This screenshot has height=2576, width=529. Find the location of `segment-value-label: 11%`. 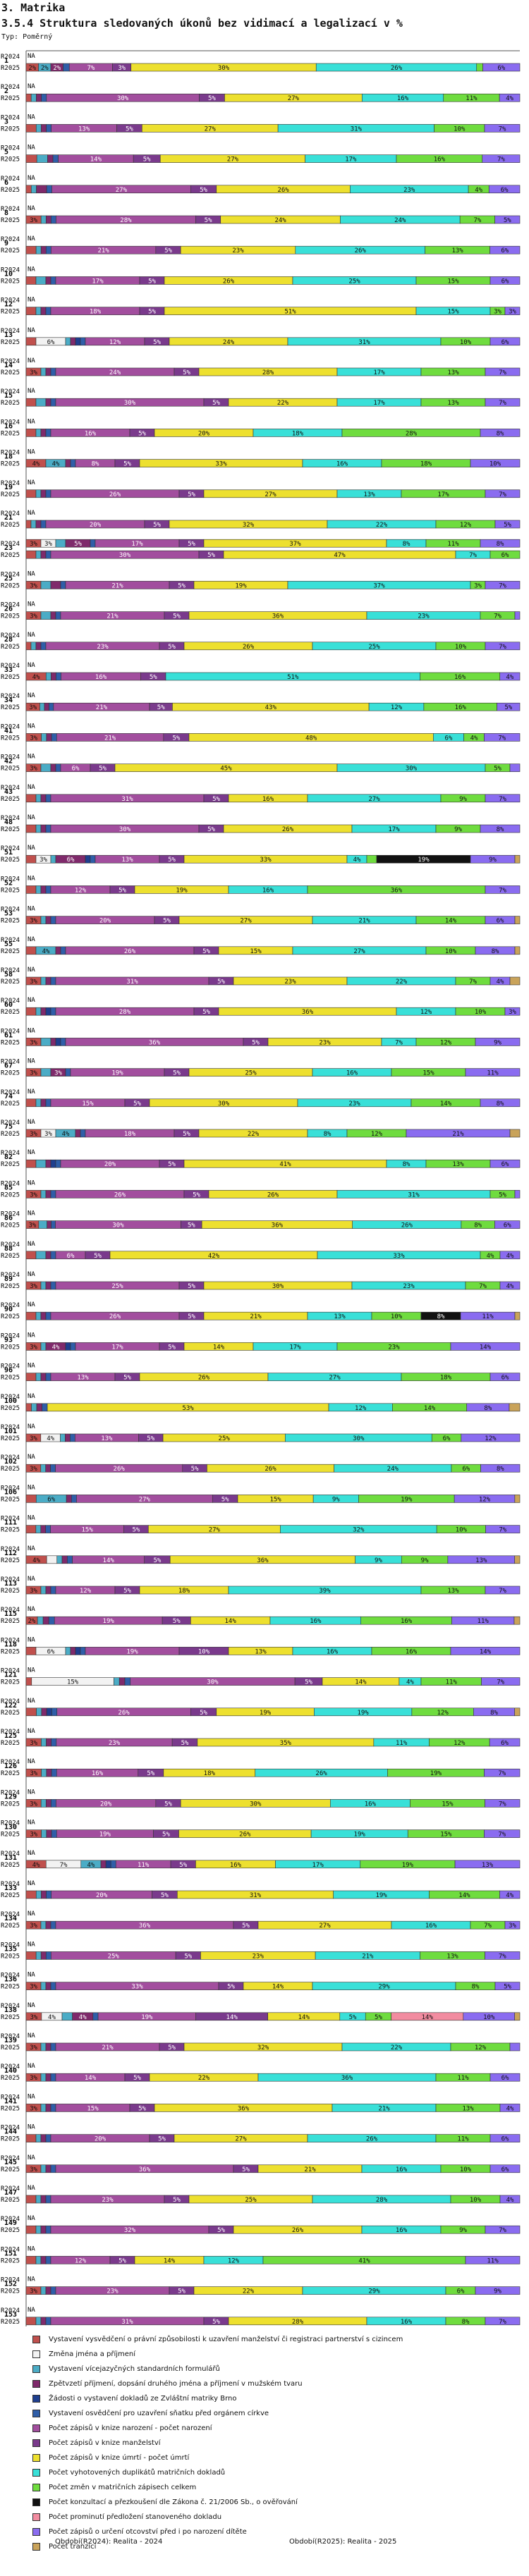

segment-value-label: 11% is located at coordinates (453, 544).